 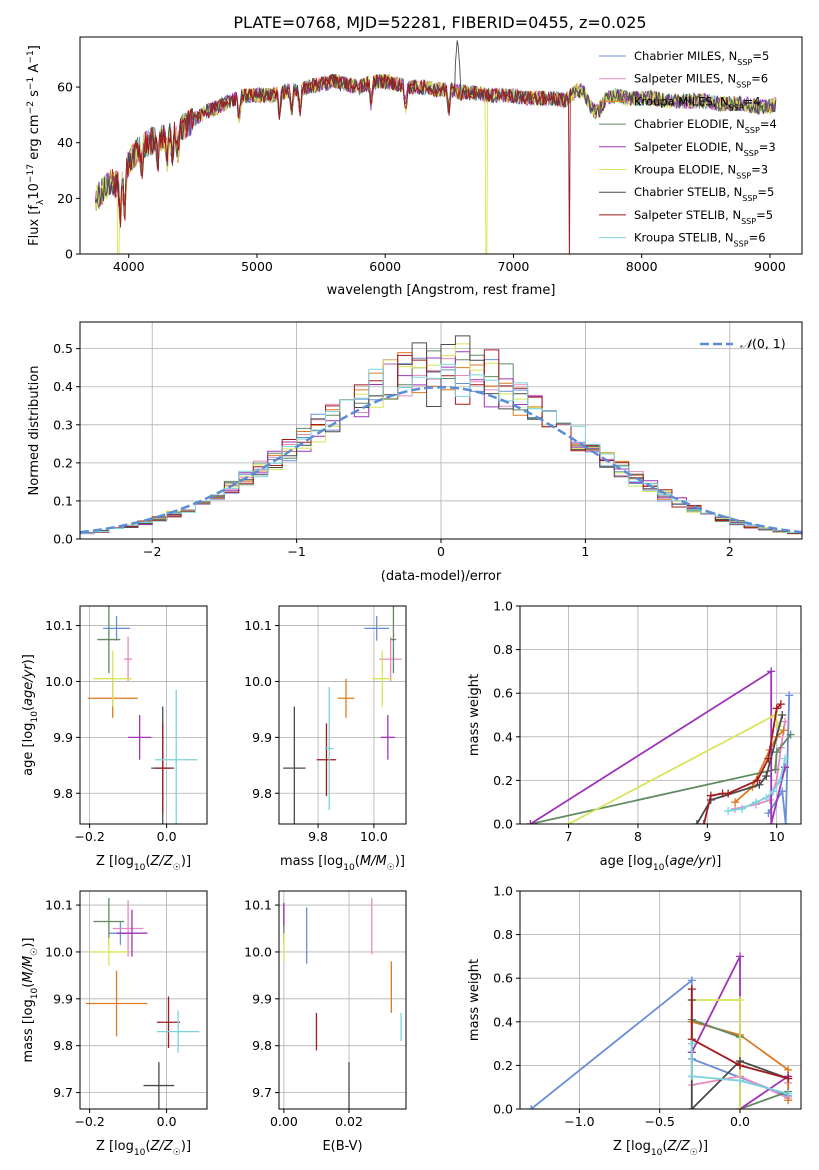 I want to click on legend-entry: Salpeter STELIB, NSSP=5, so click(x=703, y=217).